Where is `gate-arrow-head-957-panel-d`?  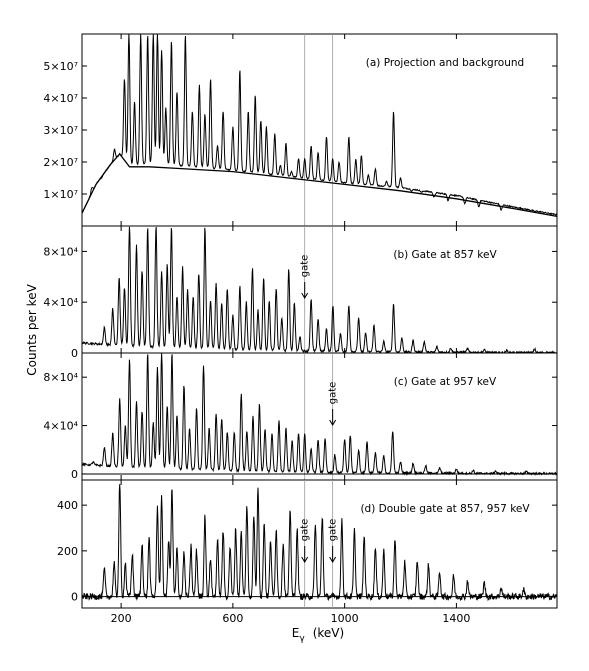
gate-arrow-head-957-panel-d is located at coordinates (333, 559).